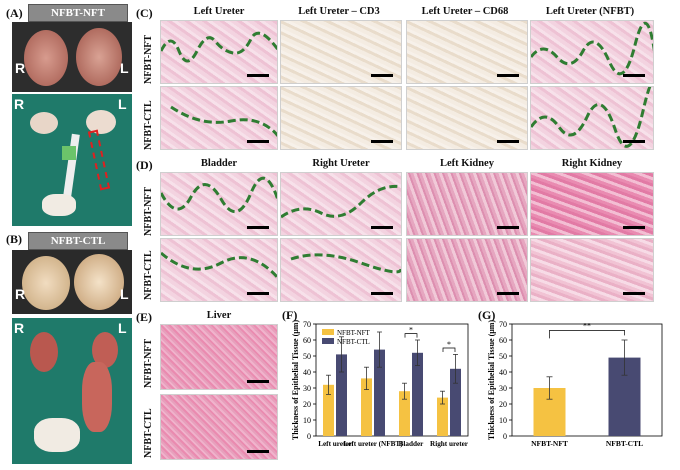 The width and height of the screenshot is (680, 470). I want to click on micrograph-c-nft-left-ureter, so click(219, 52).